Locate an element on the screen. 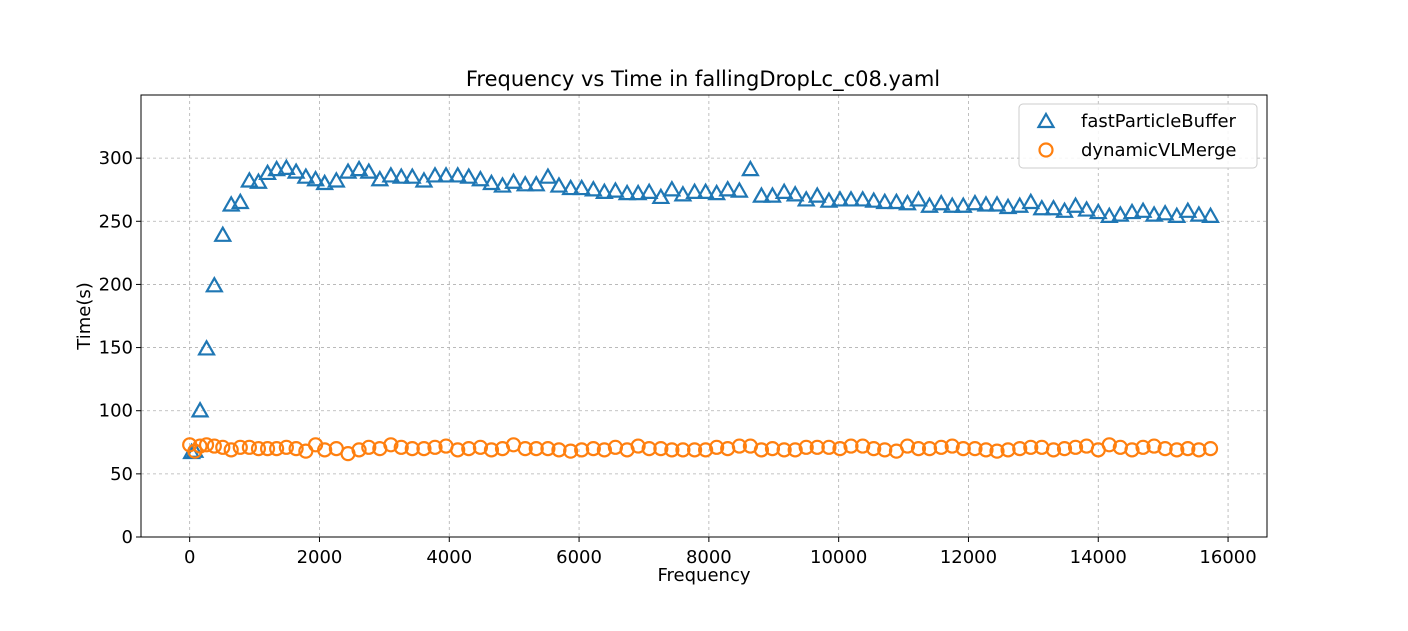  x-tick-label: 4000 is located at coordinates (449, 557).